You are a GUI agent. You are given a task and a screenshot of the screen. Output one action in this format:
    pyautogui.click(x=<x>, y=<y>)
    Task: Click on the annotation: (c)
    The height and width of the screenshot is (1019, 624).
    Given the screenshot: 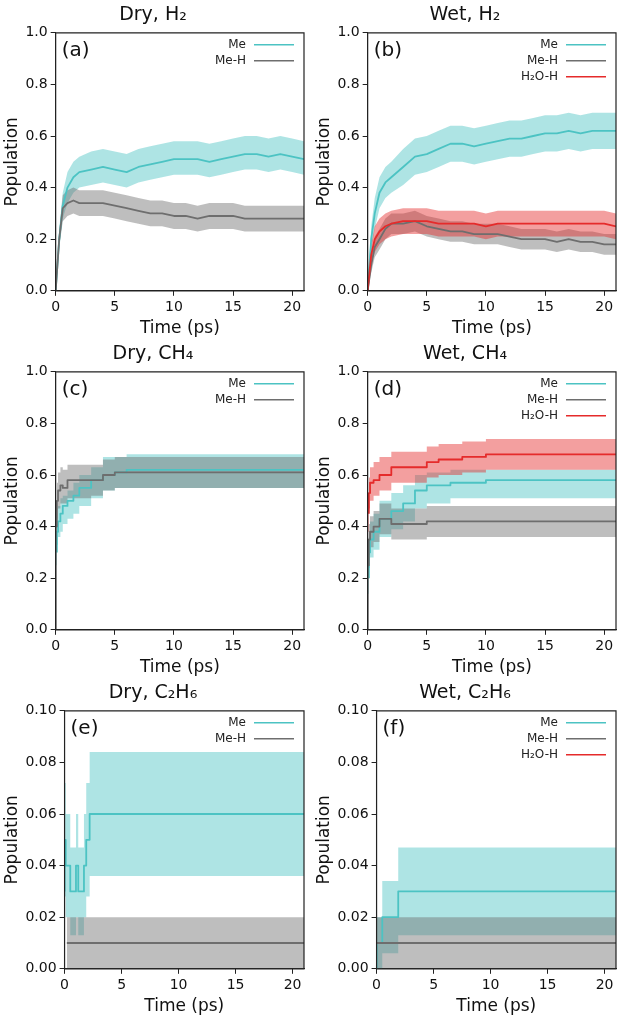 What is the action you would take?
    pyautogui.click(x=75, y=388)
    